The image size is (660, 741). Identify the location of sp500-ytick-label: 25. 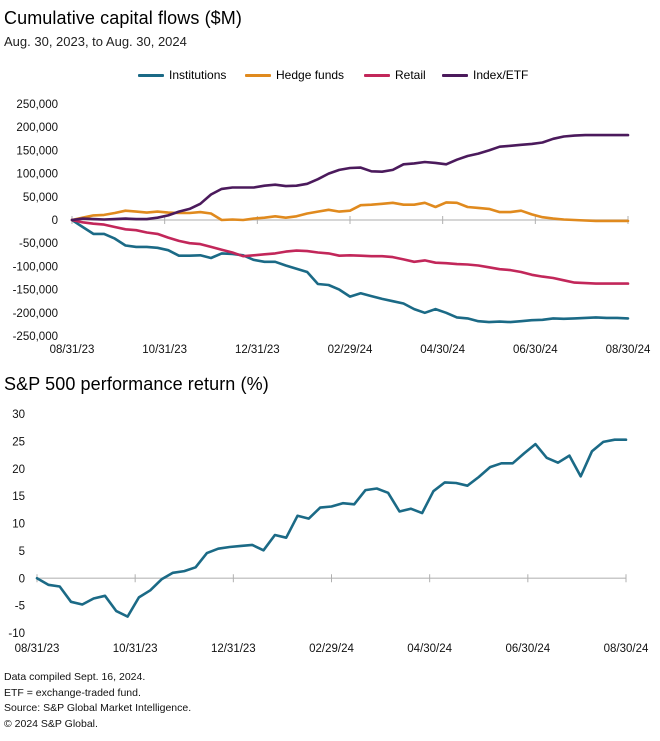
(18, 442).